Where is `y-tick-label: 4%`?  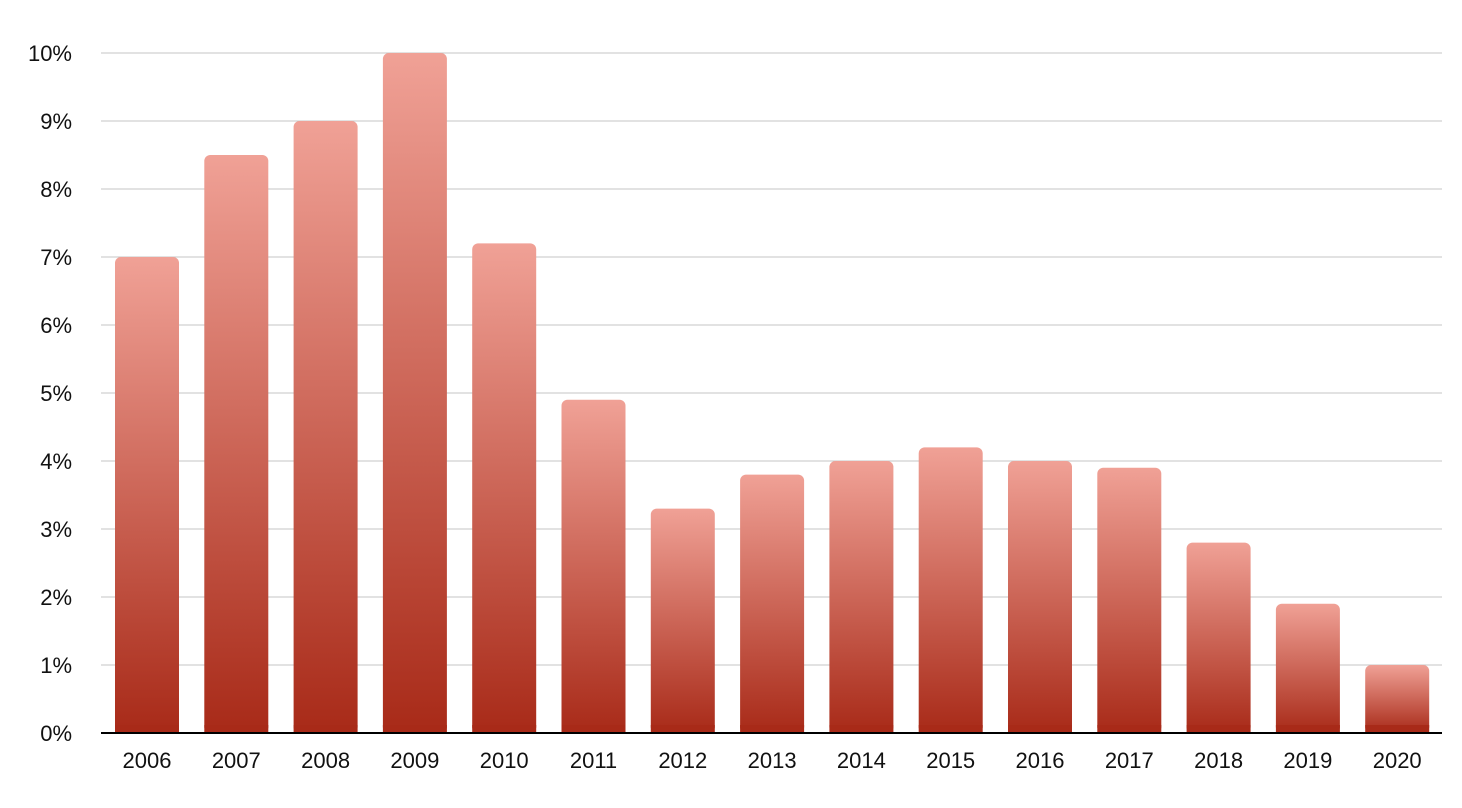
y-tick-label: 4% is located at coordinates (56, 461).